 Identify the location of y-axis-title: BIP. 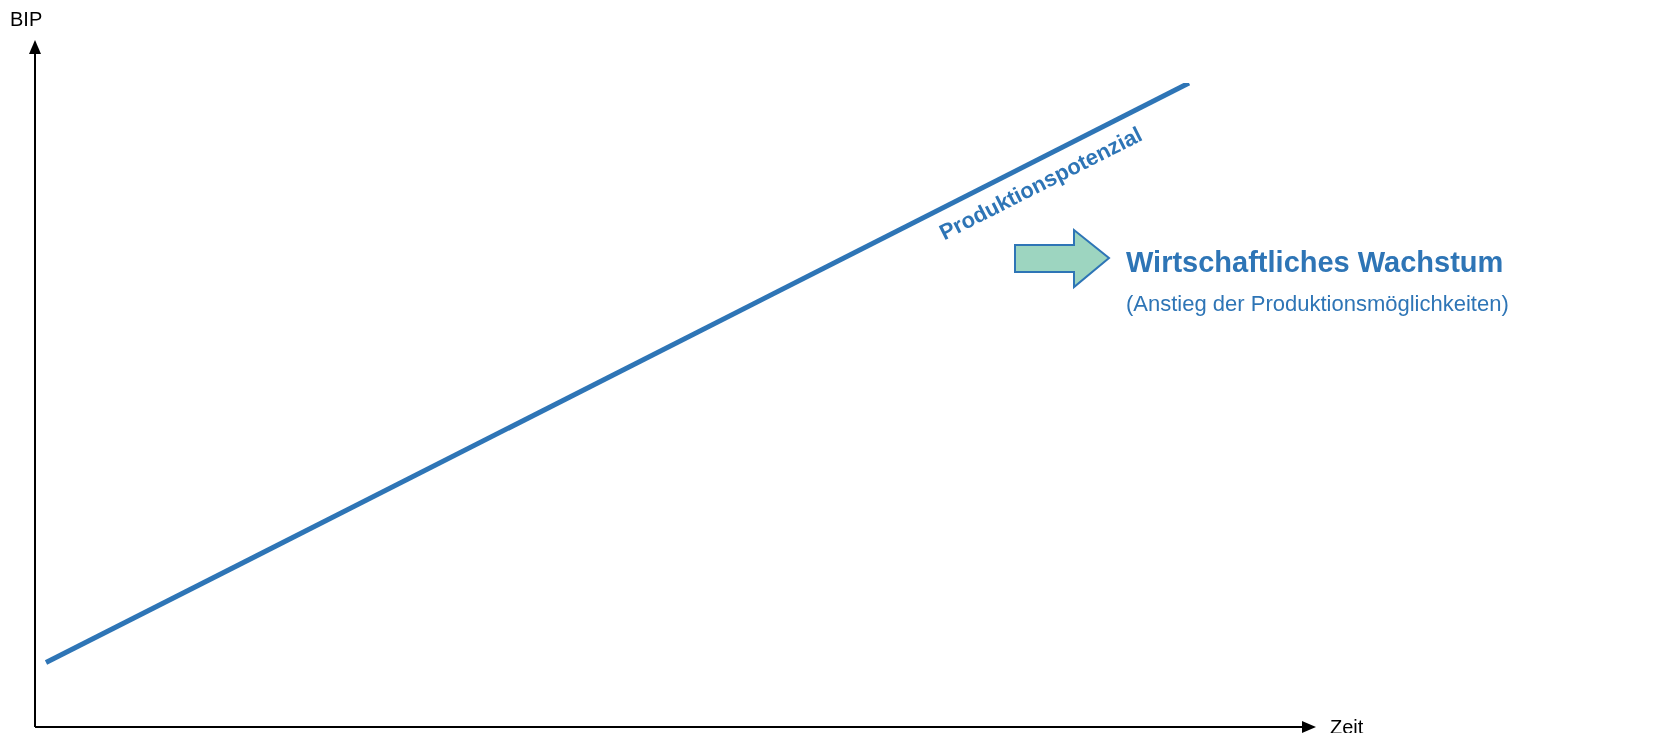
(26, 19).